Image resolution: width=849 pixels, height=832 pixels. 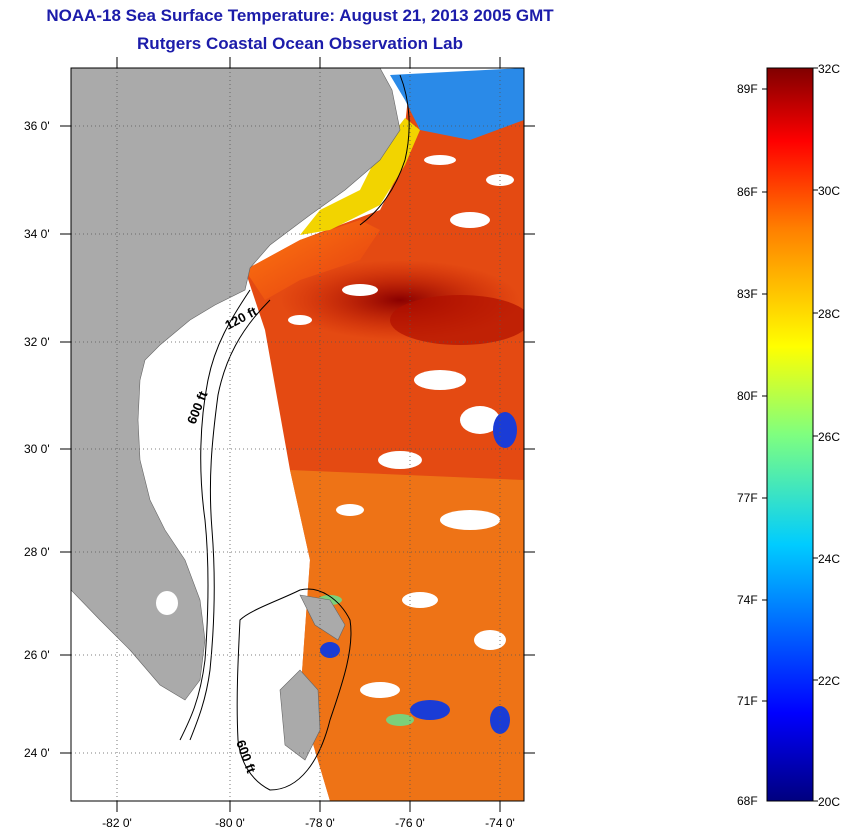 I want to click on northern-contour, so click(x=384, y=150).